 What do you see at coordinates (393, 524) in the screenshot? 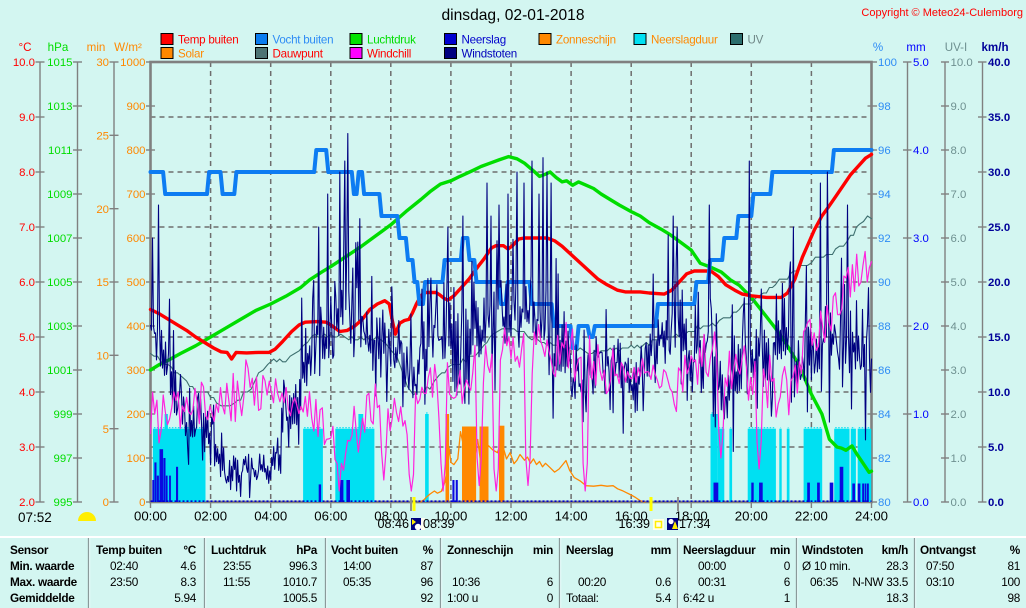
I see `svg-text: 08:46` at bounding box center [393, 524].